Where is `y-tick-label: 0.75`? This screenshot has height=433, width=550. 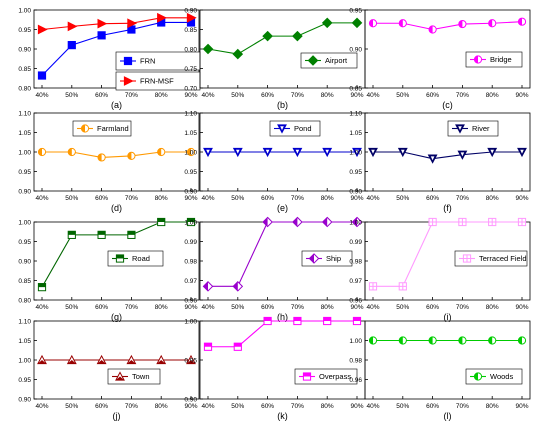 y-tick-label: 0.75 is located at coordinates (190, 69).